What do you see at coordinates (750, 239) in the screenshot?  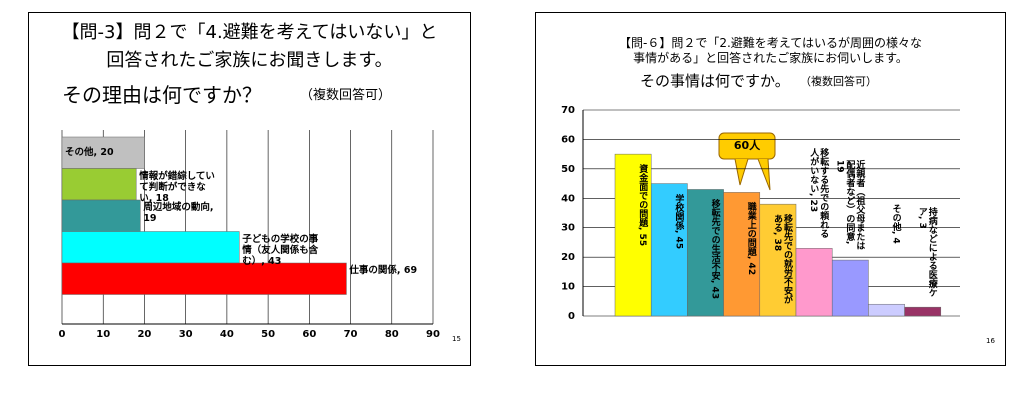 I see `value-label: 職業上の問題, 42` at bounding box center [750, 239].